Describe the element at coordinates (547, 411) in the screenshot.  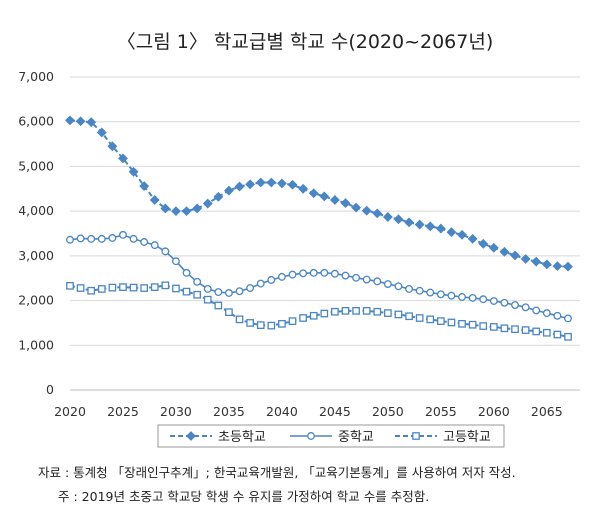
I see `x-tick-label: 2065` at that location.